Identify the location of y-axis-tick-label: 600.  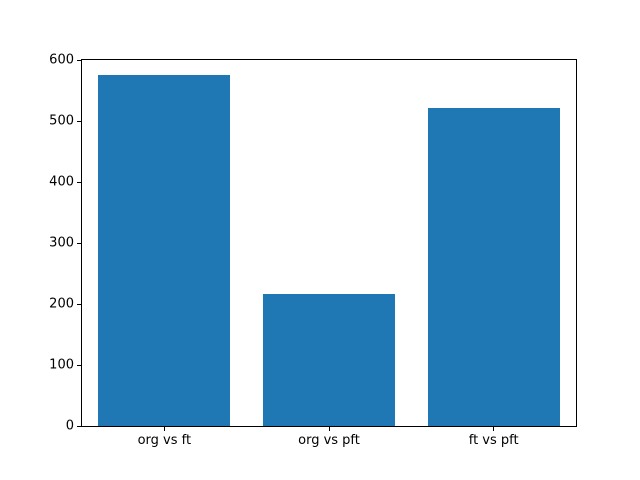
(61, 60).